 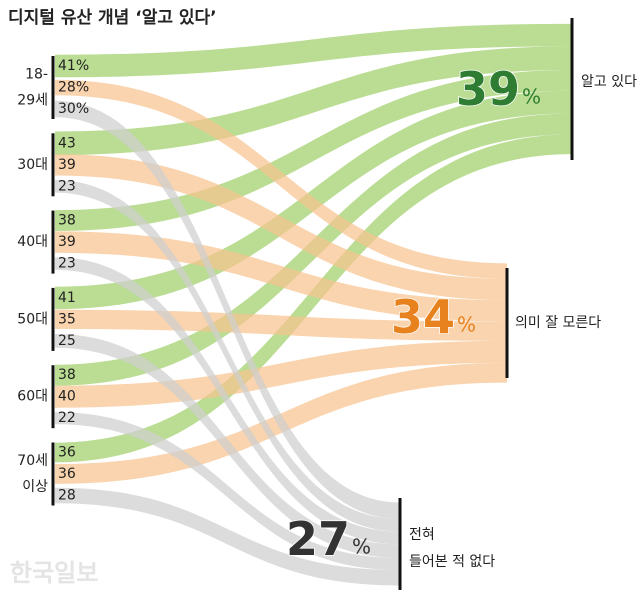 What do you see at coordinates (609, 82) in the screenshot?
I see `target-label: 알고 있다` at bounding box center [609, 82].